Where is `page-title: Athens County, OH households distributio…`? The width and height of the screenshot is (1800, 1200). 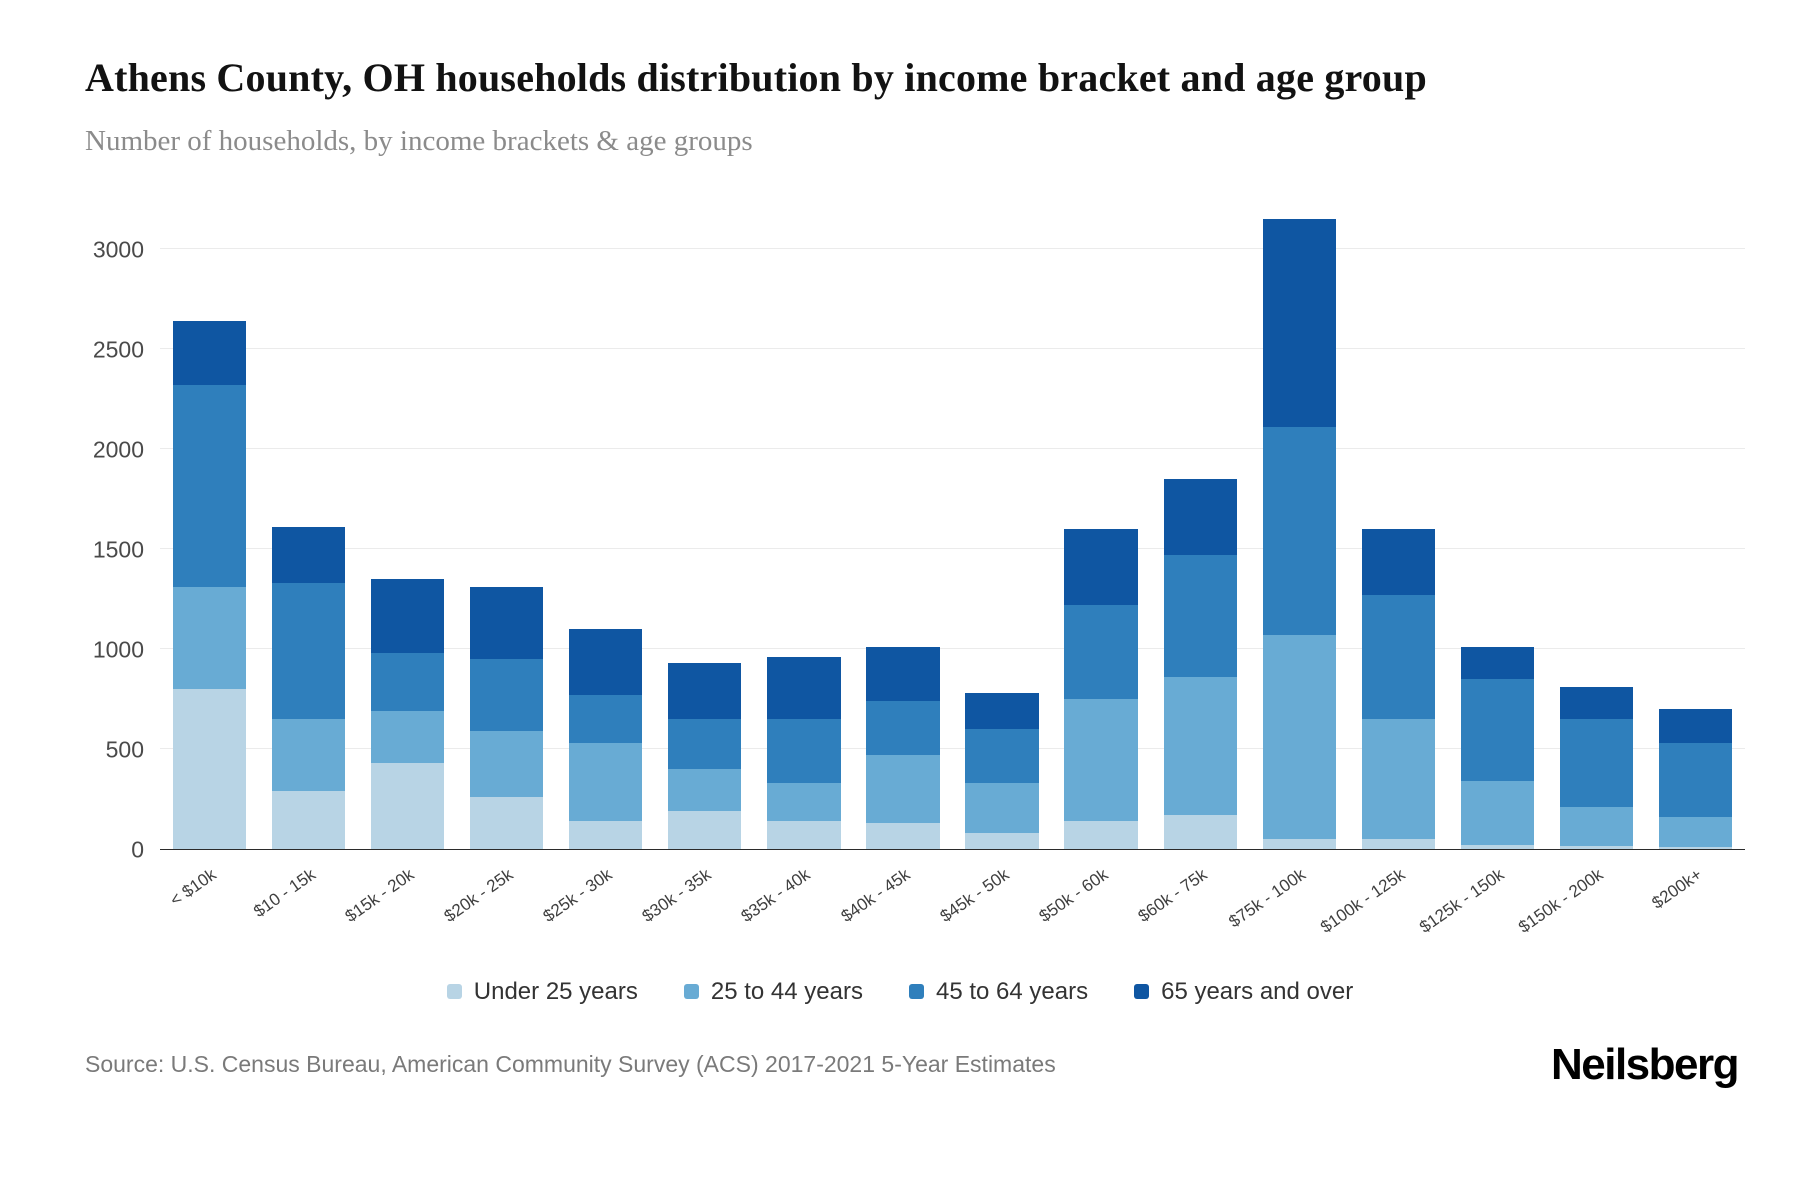 page-title: Athens County, OH households distributio… is located at coordinates (756, 77).